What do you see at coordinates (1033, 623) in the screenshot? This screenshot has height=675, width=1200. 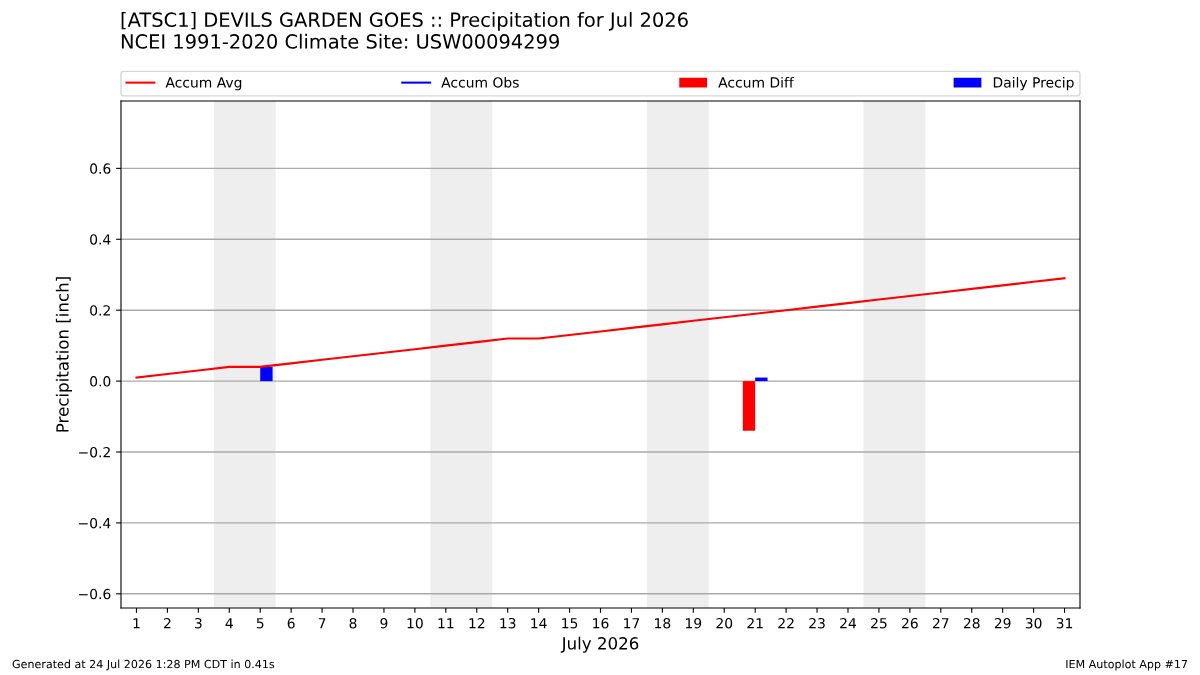 I see `x-tick-label: 30` at bounding box center [1033, 623].